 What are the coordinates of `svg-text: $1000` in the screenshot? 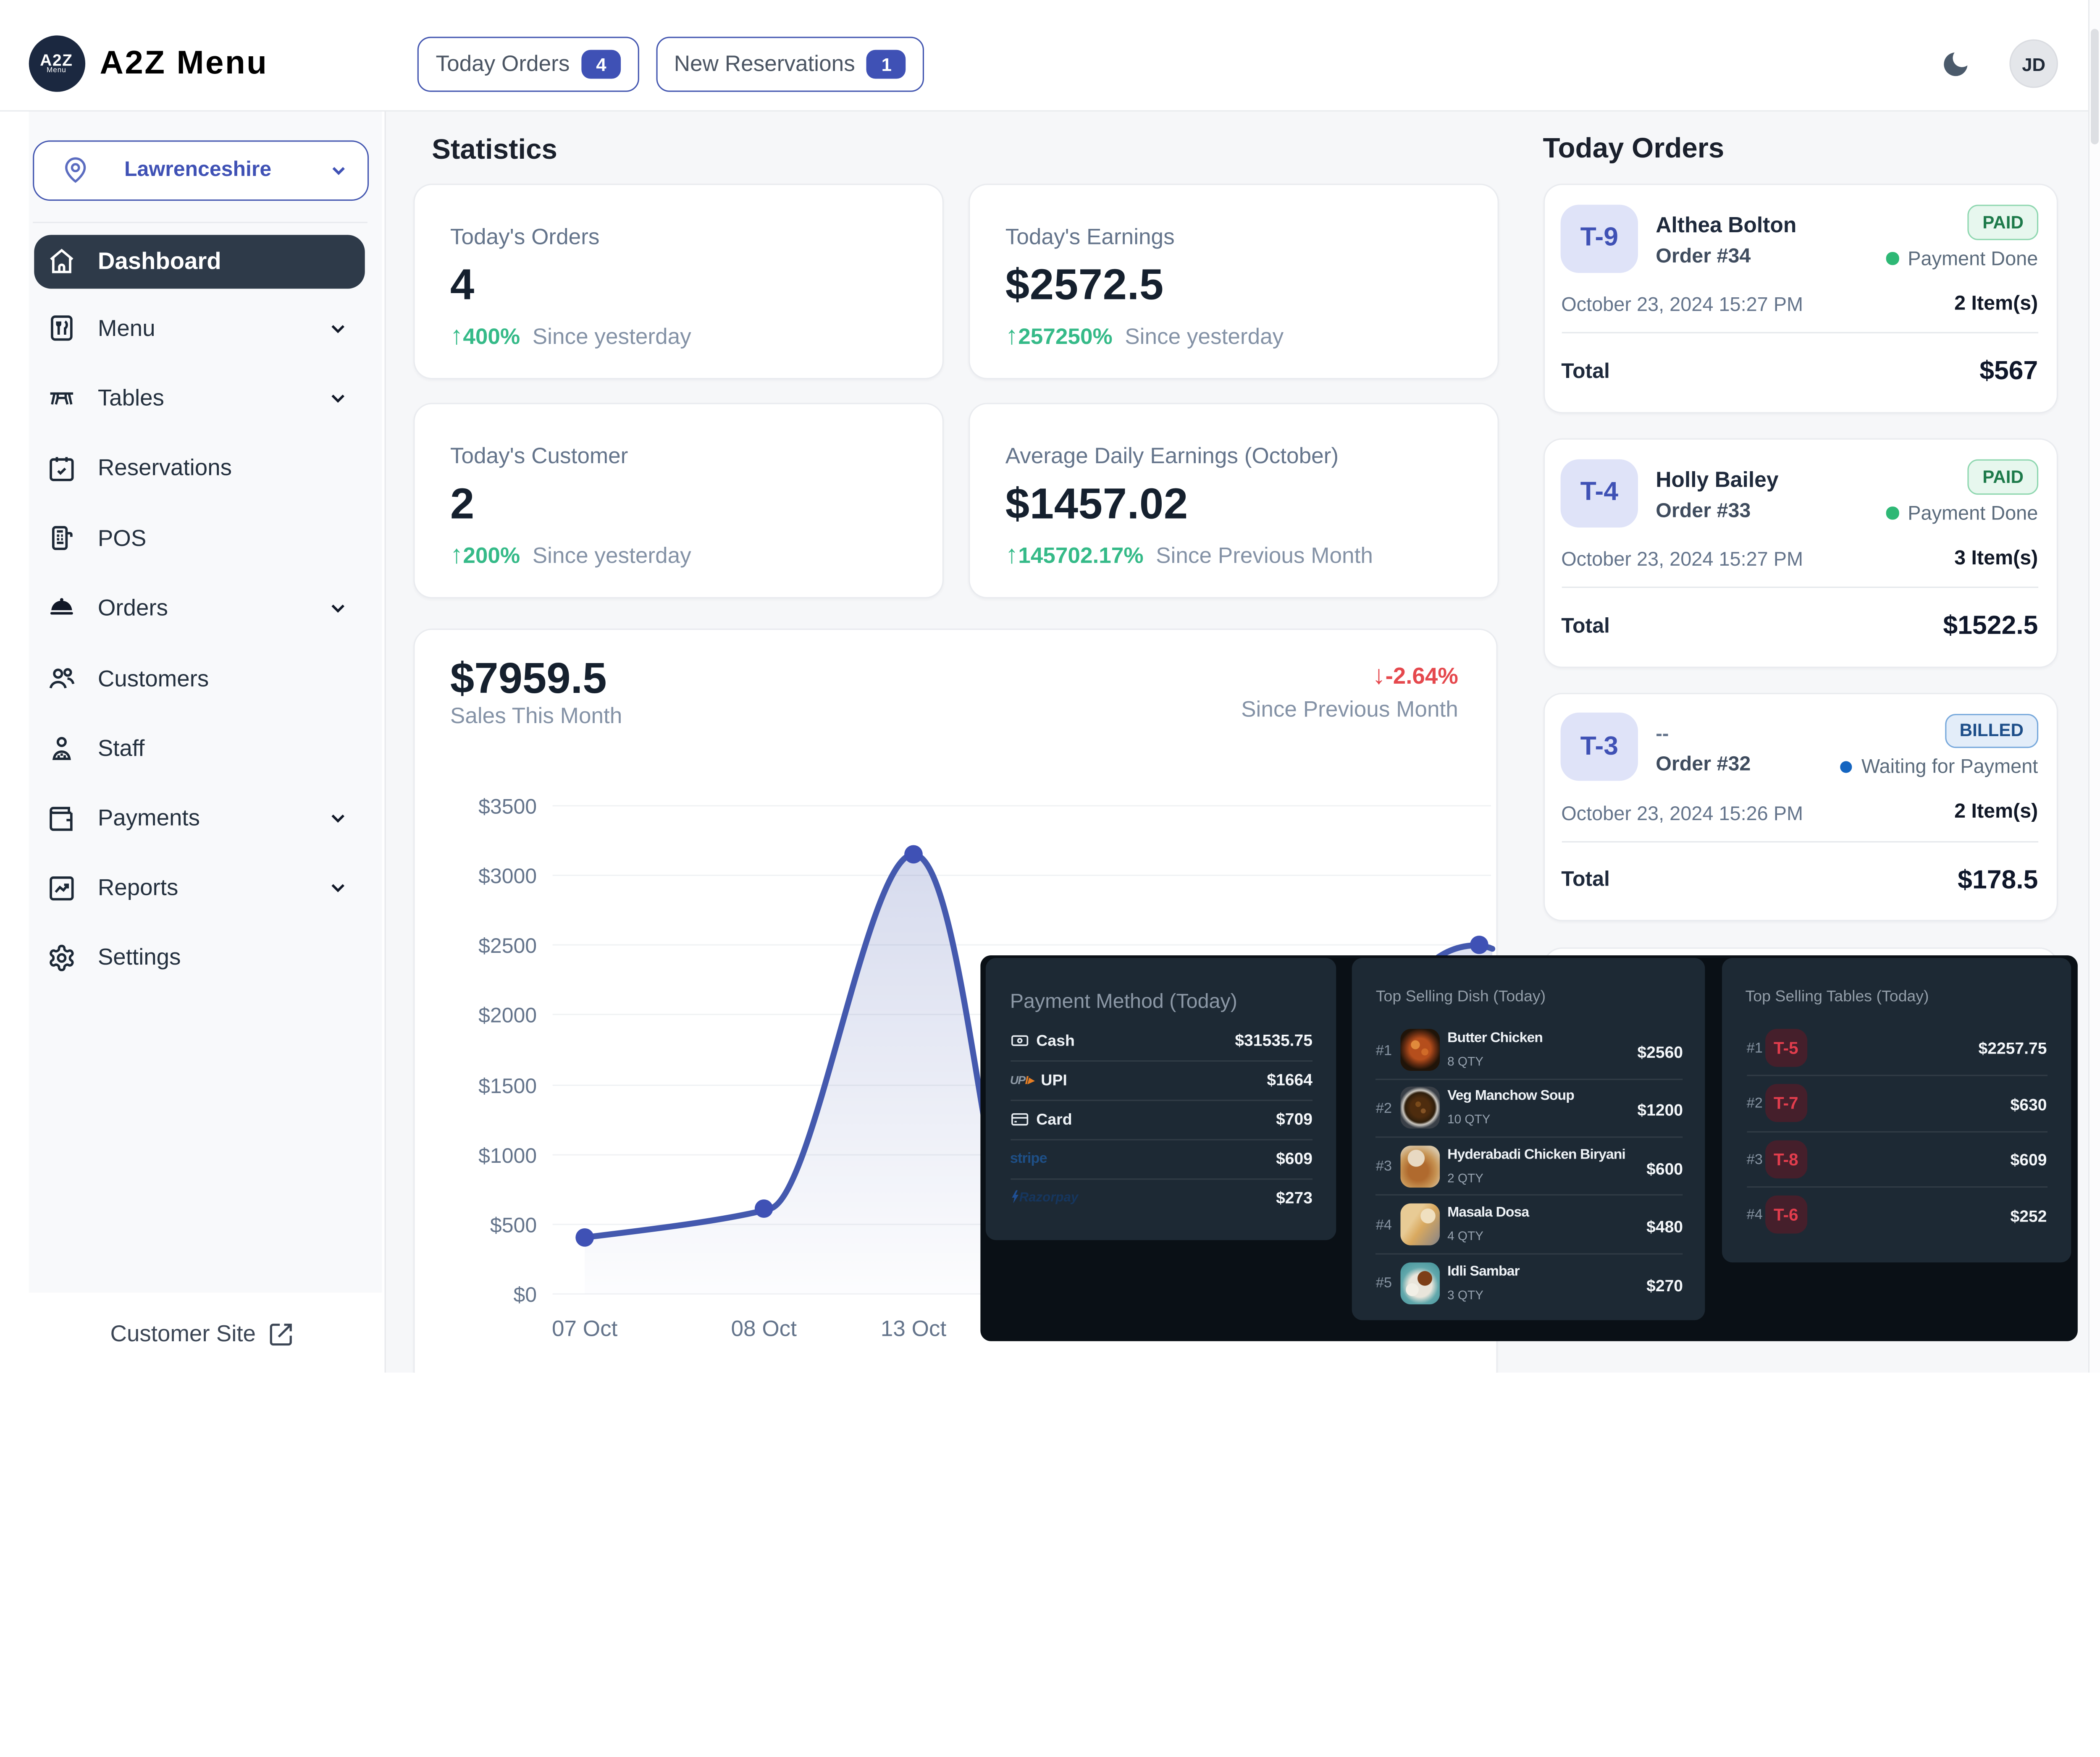 It's located at (507, 1155).